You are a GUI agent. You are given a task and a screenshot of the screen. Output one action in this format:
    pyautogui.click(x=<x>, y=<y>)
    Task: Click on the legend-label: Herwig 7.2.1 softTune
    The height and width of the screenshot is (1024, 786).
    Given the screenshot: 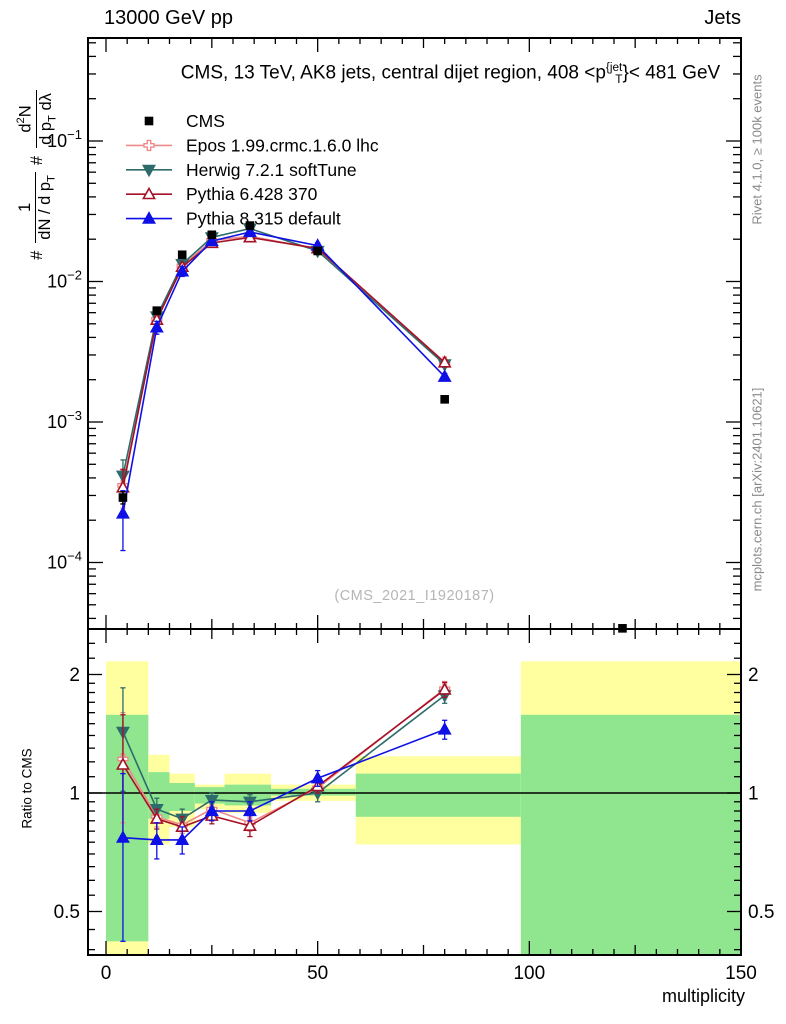 What is the action you would take?
    pyautogui.click(x=271, y=170)
    